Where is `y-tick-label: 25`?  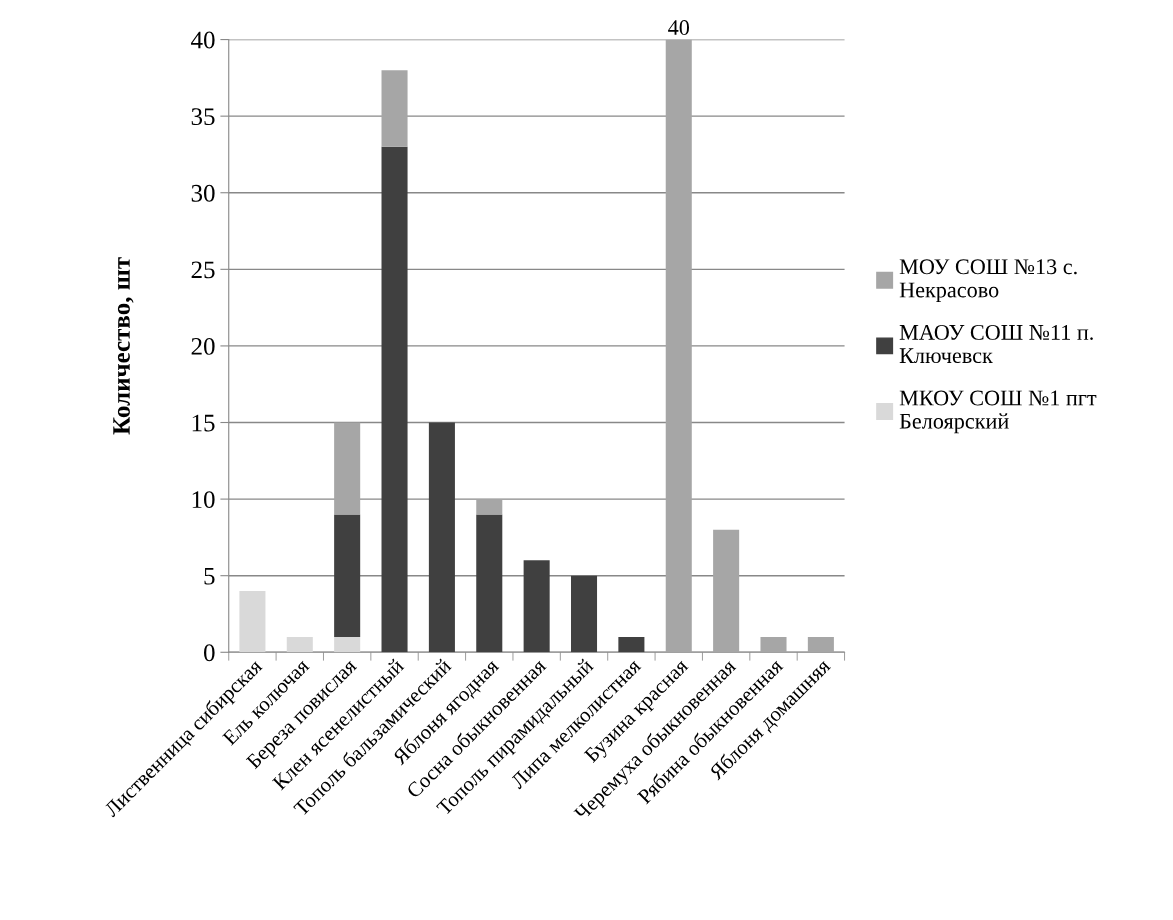 y-tick-label: 25 is located at coordinates (203, 270).